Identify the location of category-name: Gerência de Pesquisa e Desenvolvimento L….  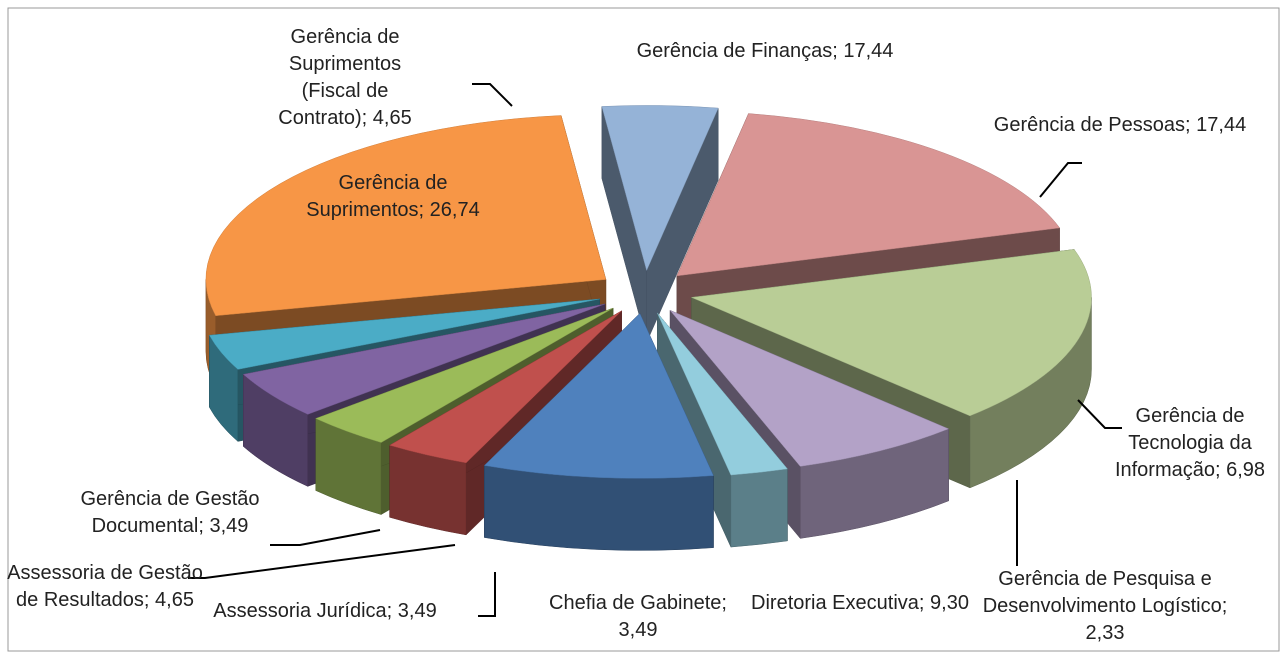
(1102, 592).